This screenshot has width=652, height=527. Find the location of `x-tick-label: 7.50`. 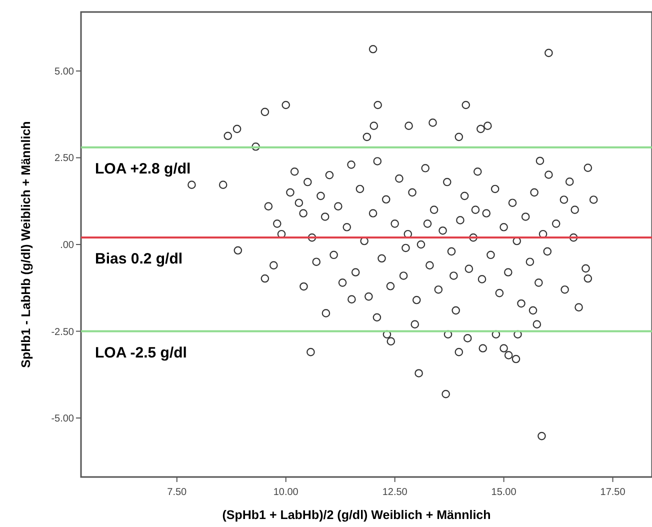

x-tick-label: 7.50 is located at coordinates (177, 492).